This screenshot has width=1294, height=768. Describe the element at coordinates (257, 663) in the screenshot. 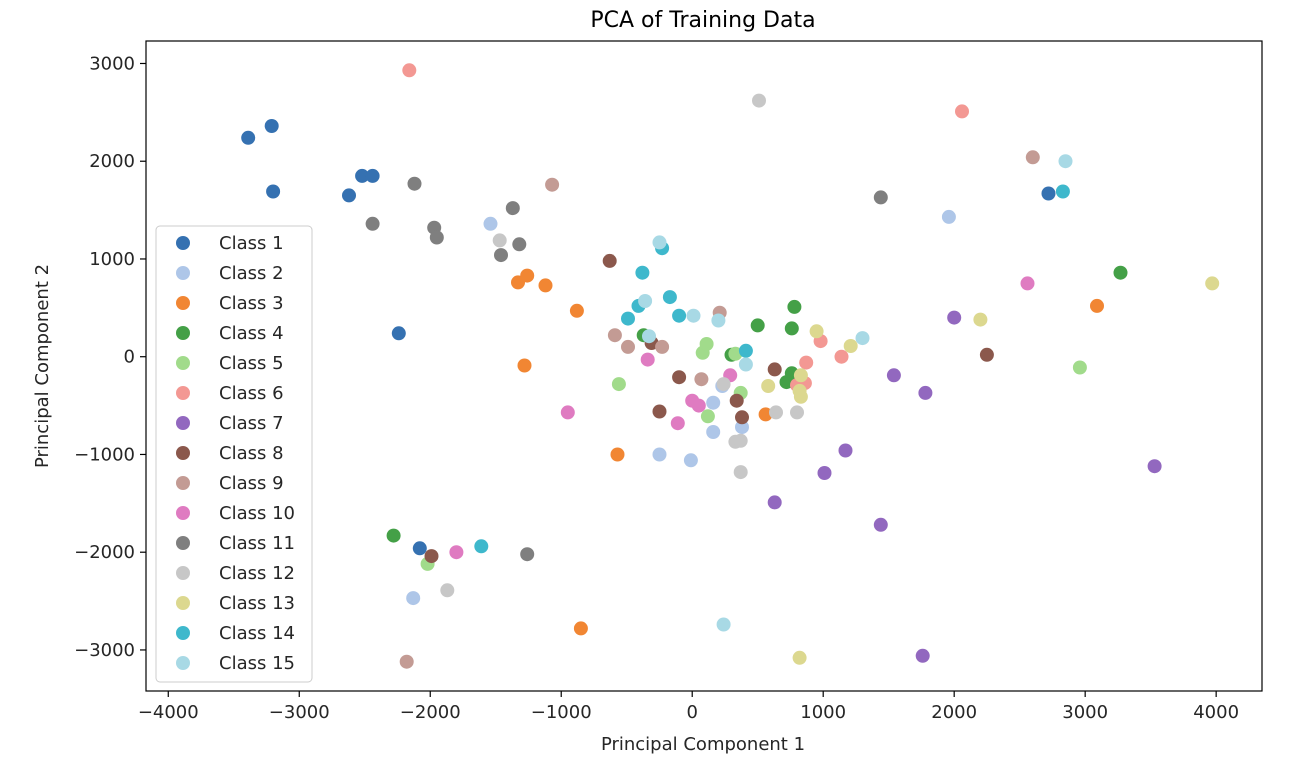

I see `legend-label-class-15: Class 15` at that location.